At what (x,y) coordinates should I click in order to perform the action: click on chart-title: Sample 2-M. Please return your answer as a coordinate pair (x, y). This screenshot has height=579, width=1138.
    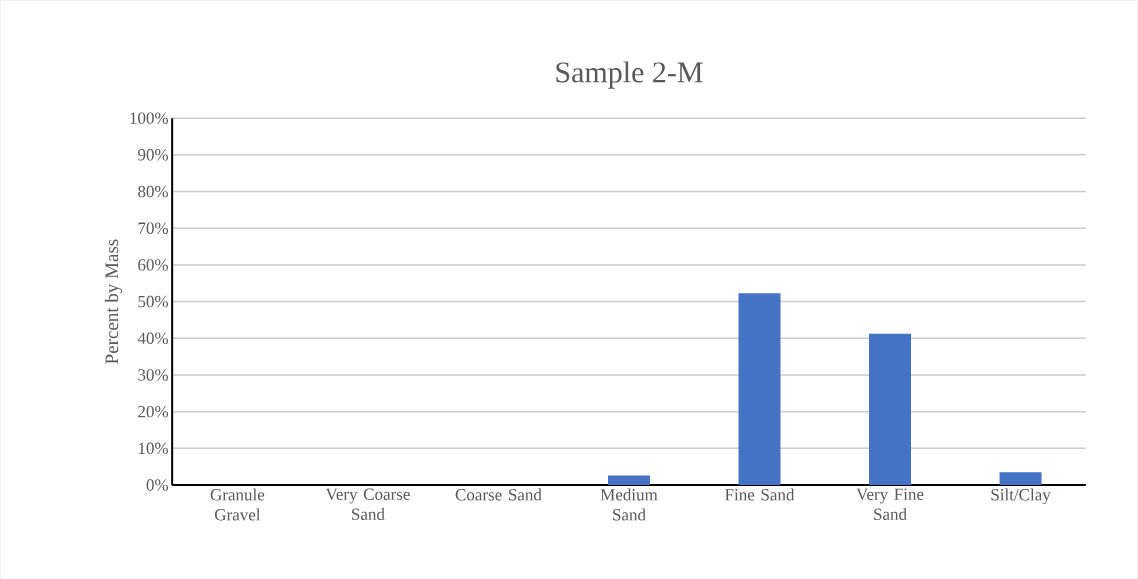
    Looking at the image, I should click on (629, 75).